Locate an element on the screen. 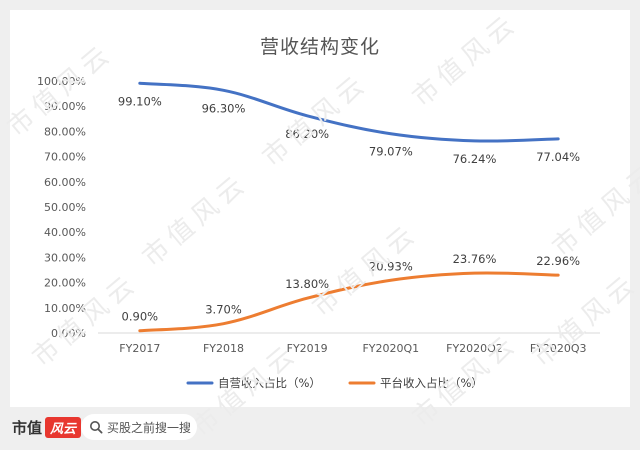  y-tick-label: 70.00% is located at coordinates (65, 157).